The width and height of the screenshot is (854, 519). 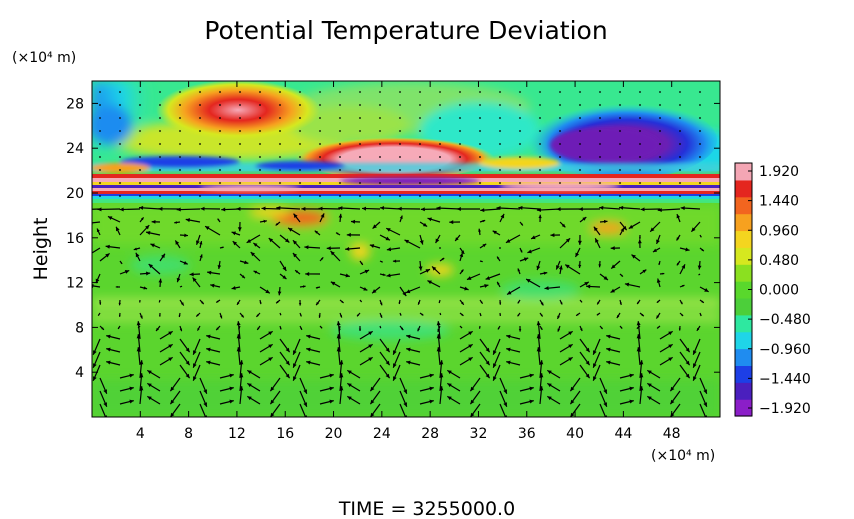 I want to click on y-tick-label: 24, so click(x=75, y=149).